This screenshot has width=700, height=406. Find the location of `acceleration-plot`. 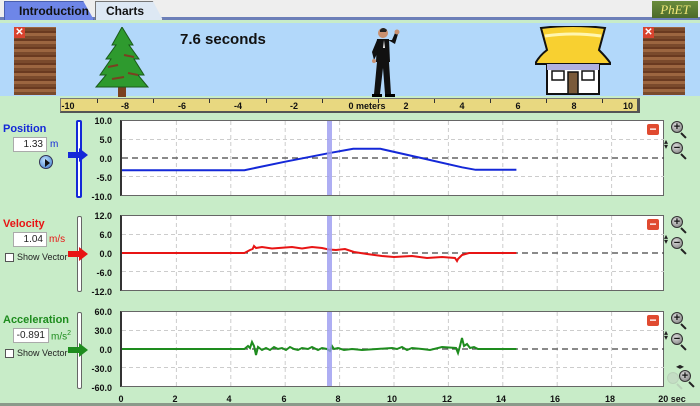

acceleration-plot is located at coordinates (393, 349).